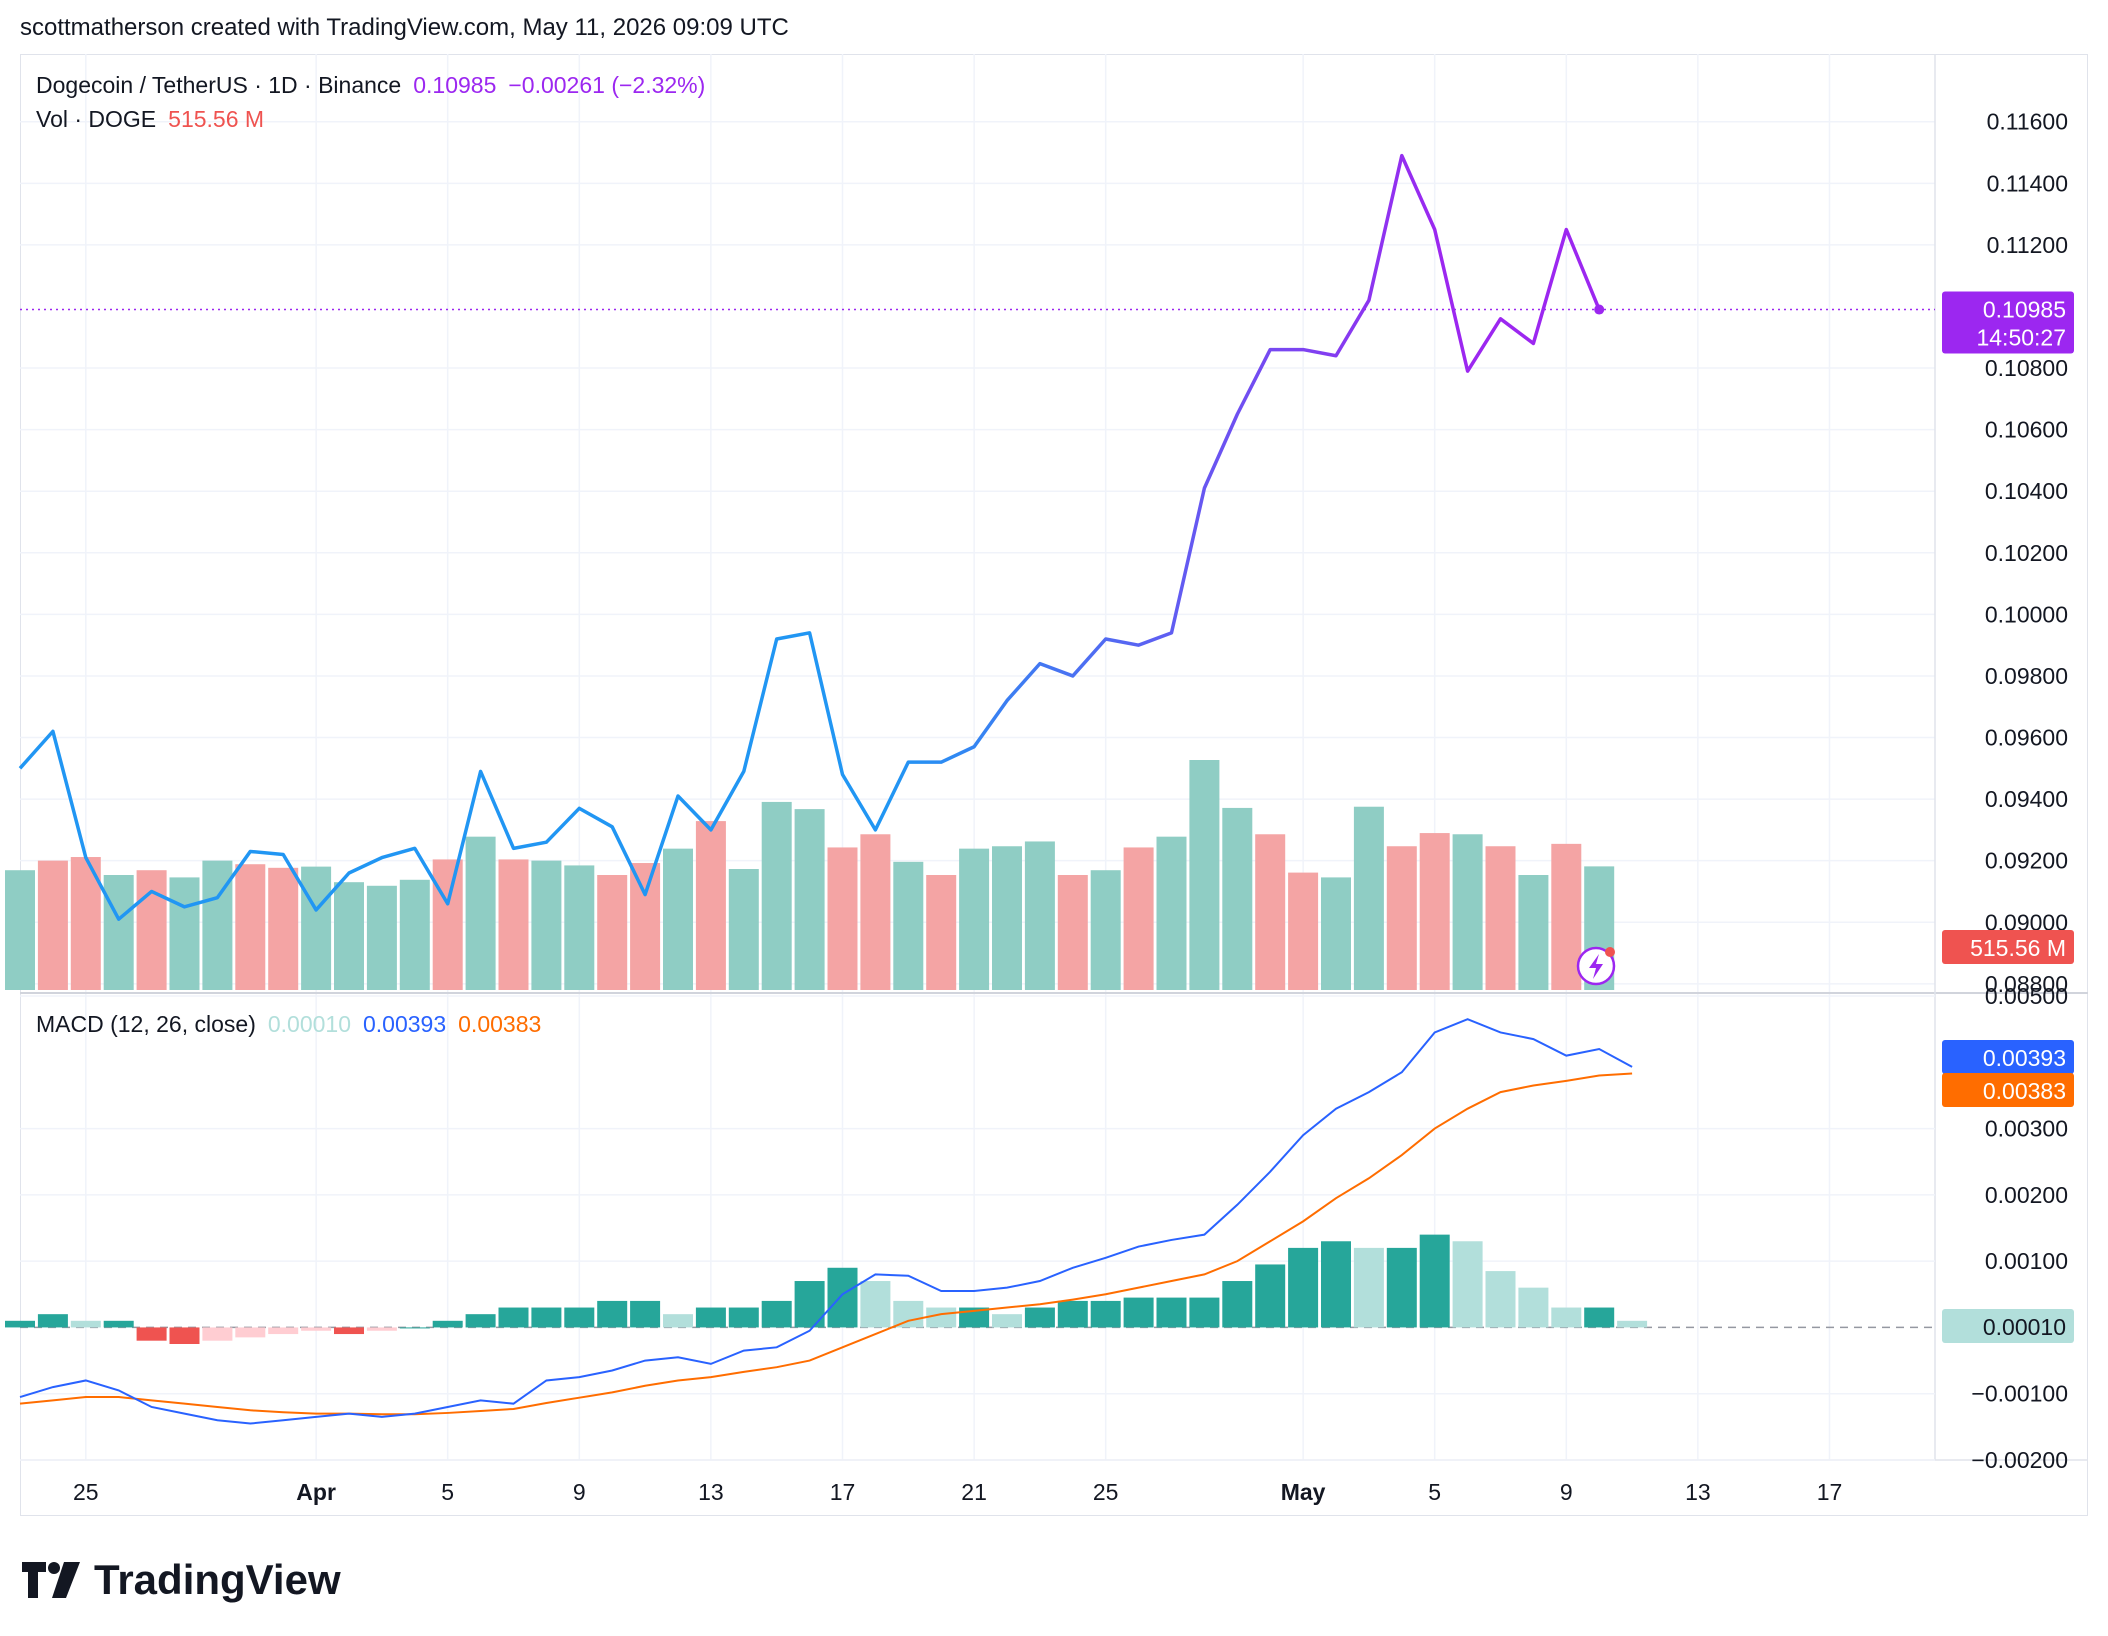  I want to click on volume-badge-text: 515.56 M, so click(2018, 948).